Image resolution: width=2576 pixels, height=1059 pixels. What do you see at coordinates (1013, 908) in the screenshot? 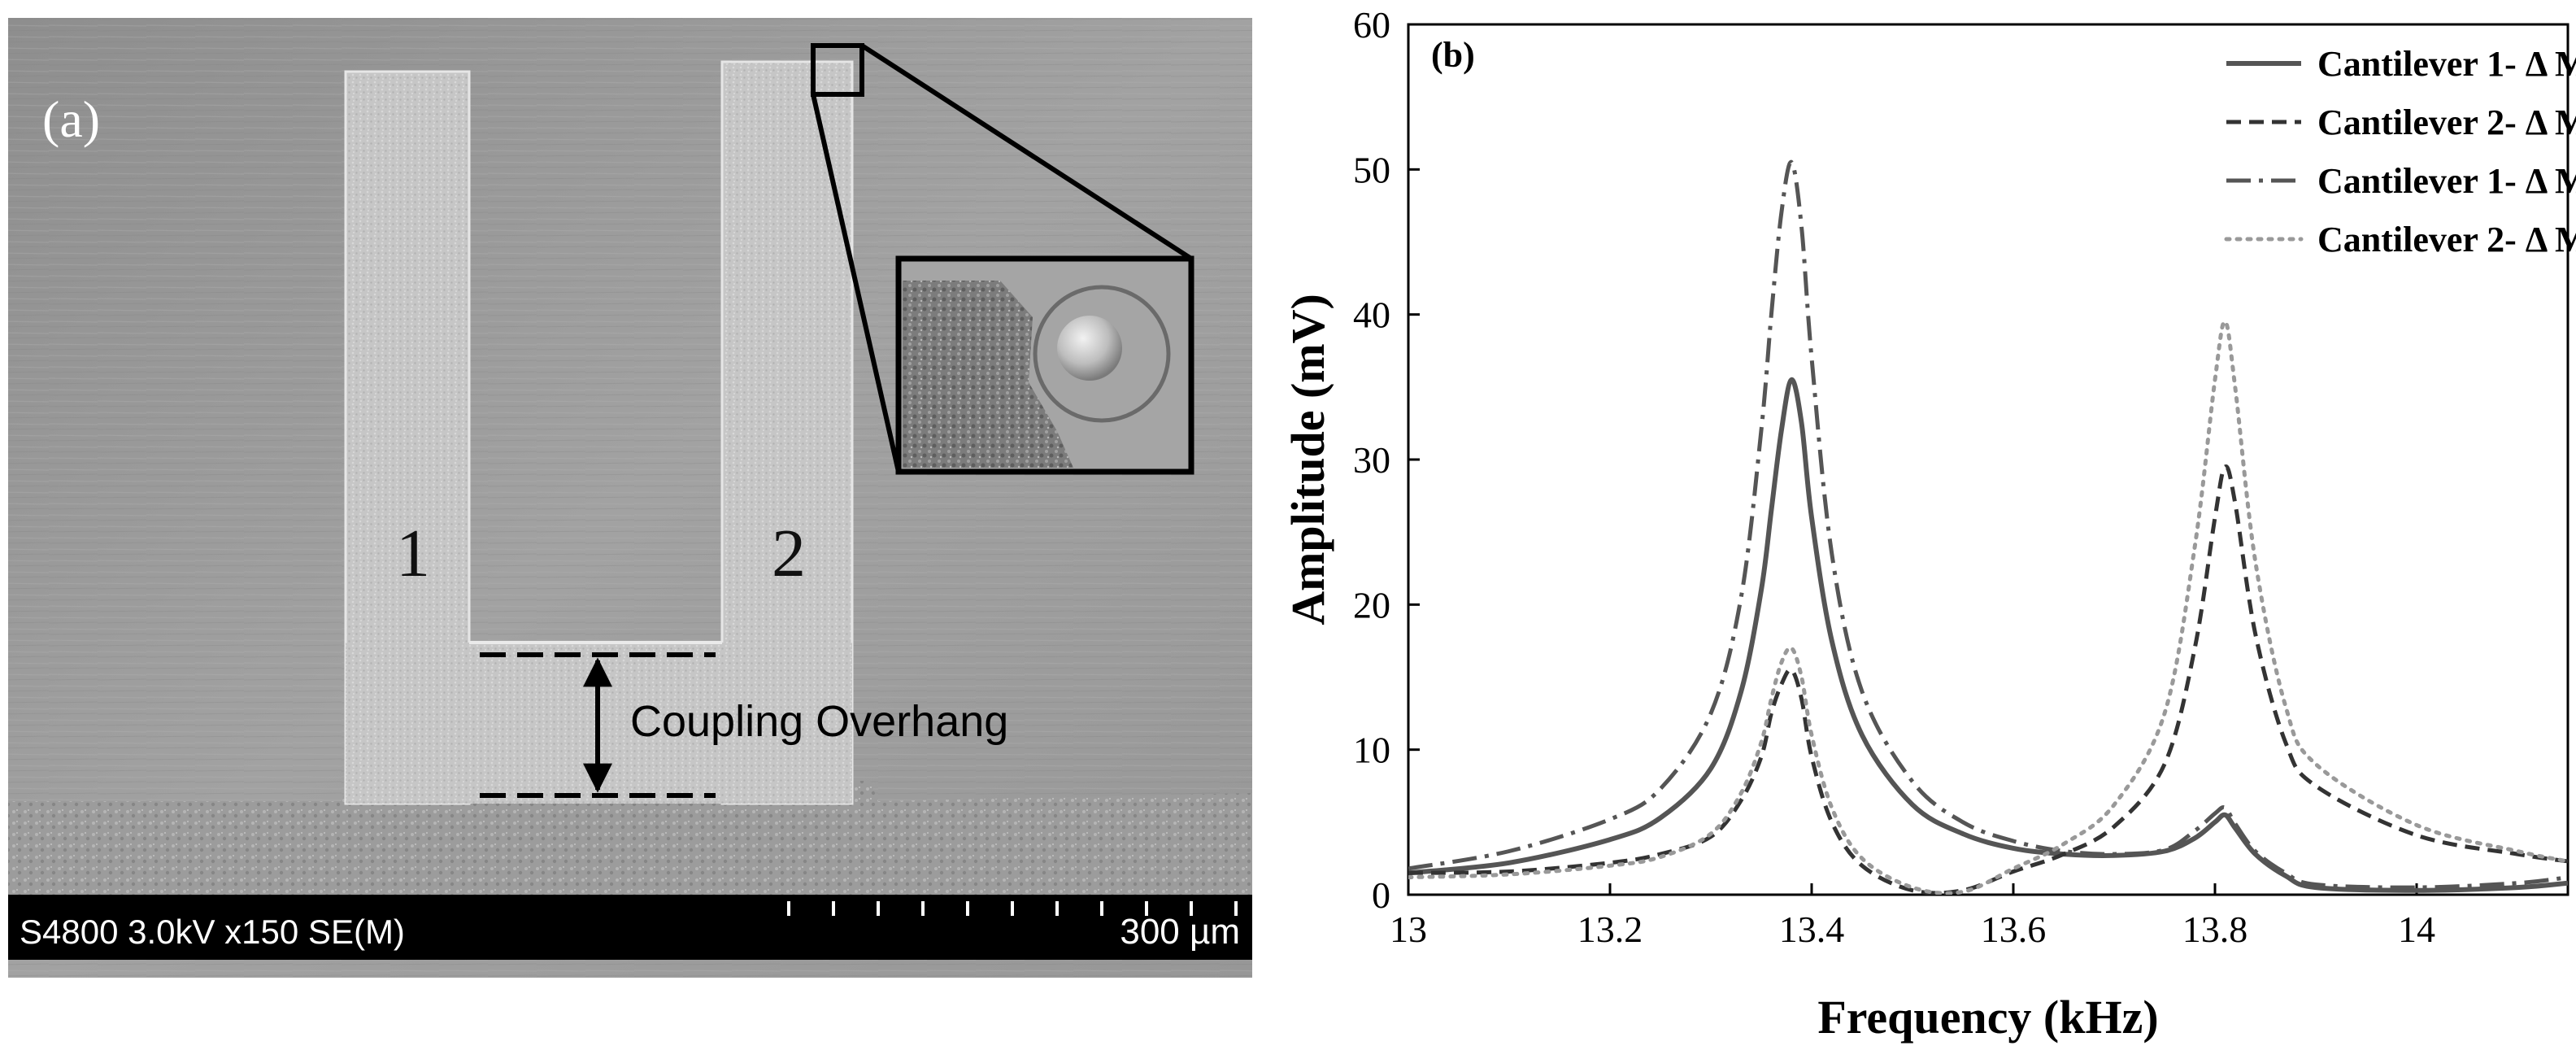
I see `scale-bar` at bounding box center [1013, 908].